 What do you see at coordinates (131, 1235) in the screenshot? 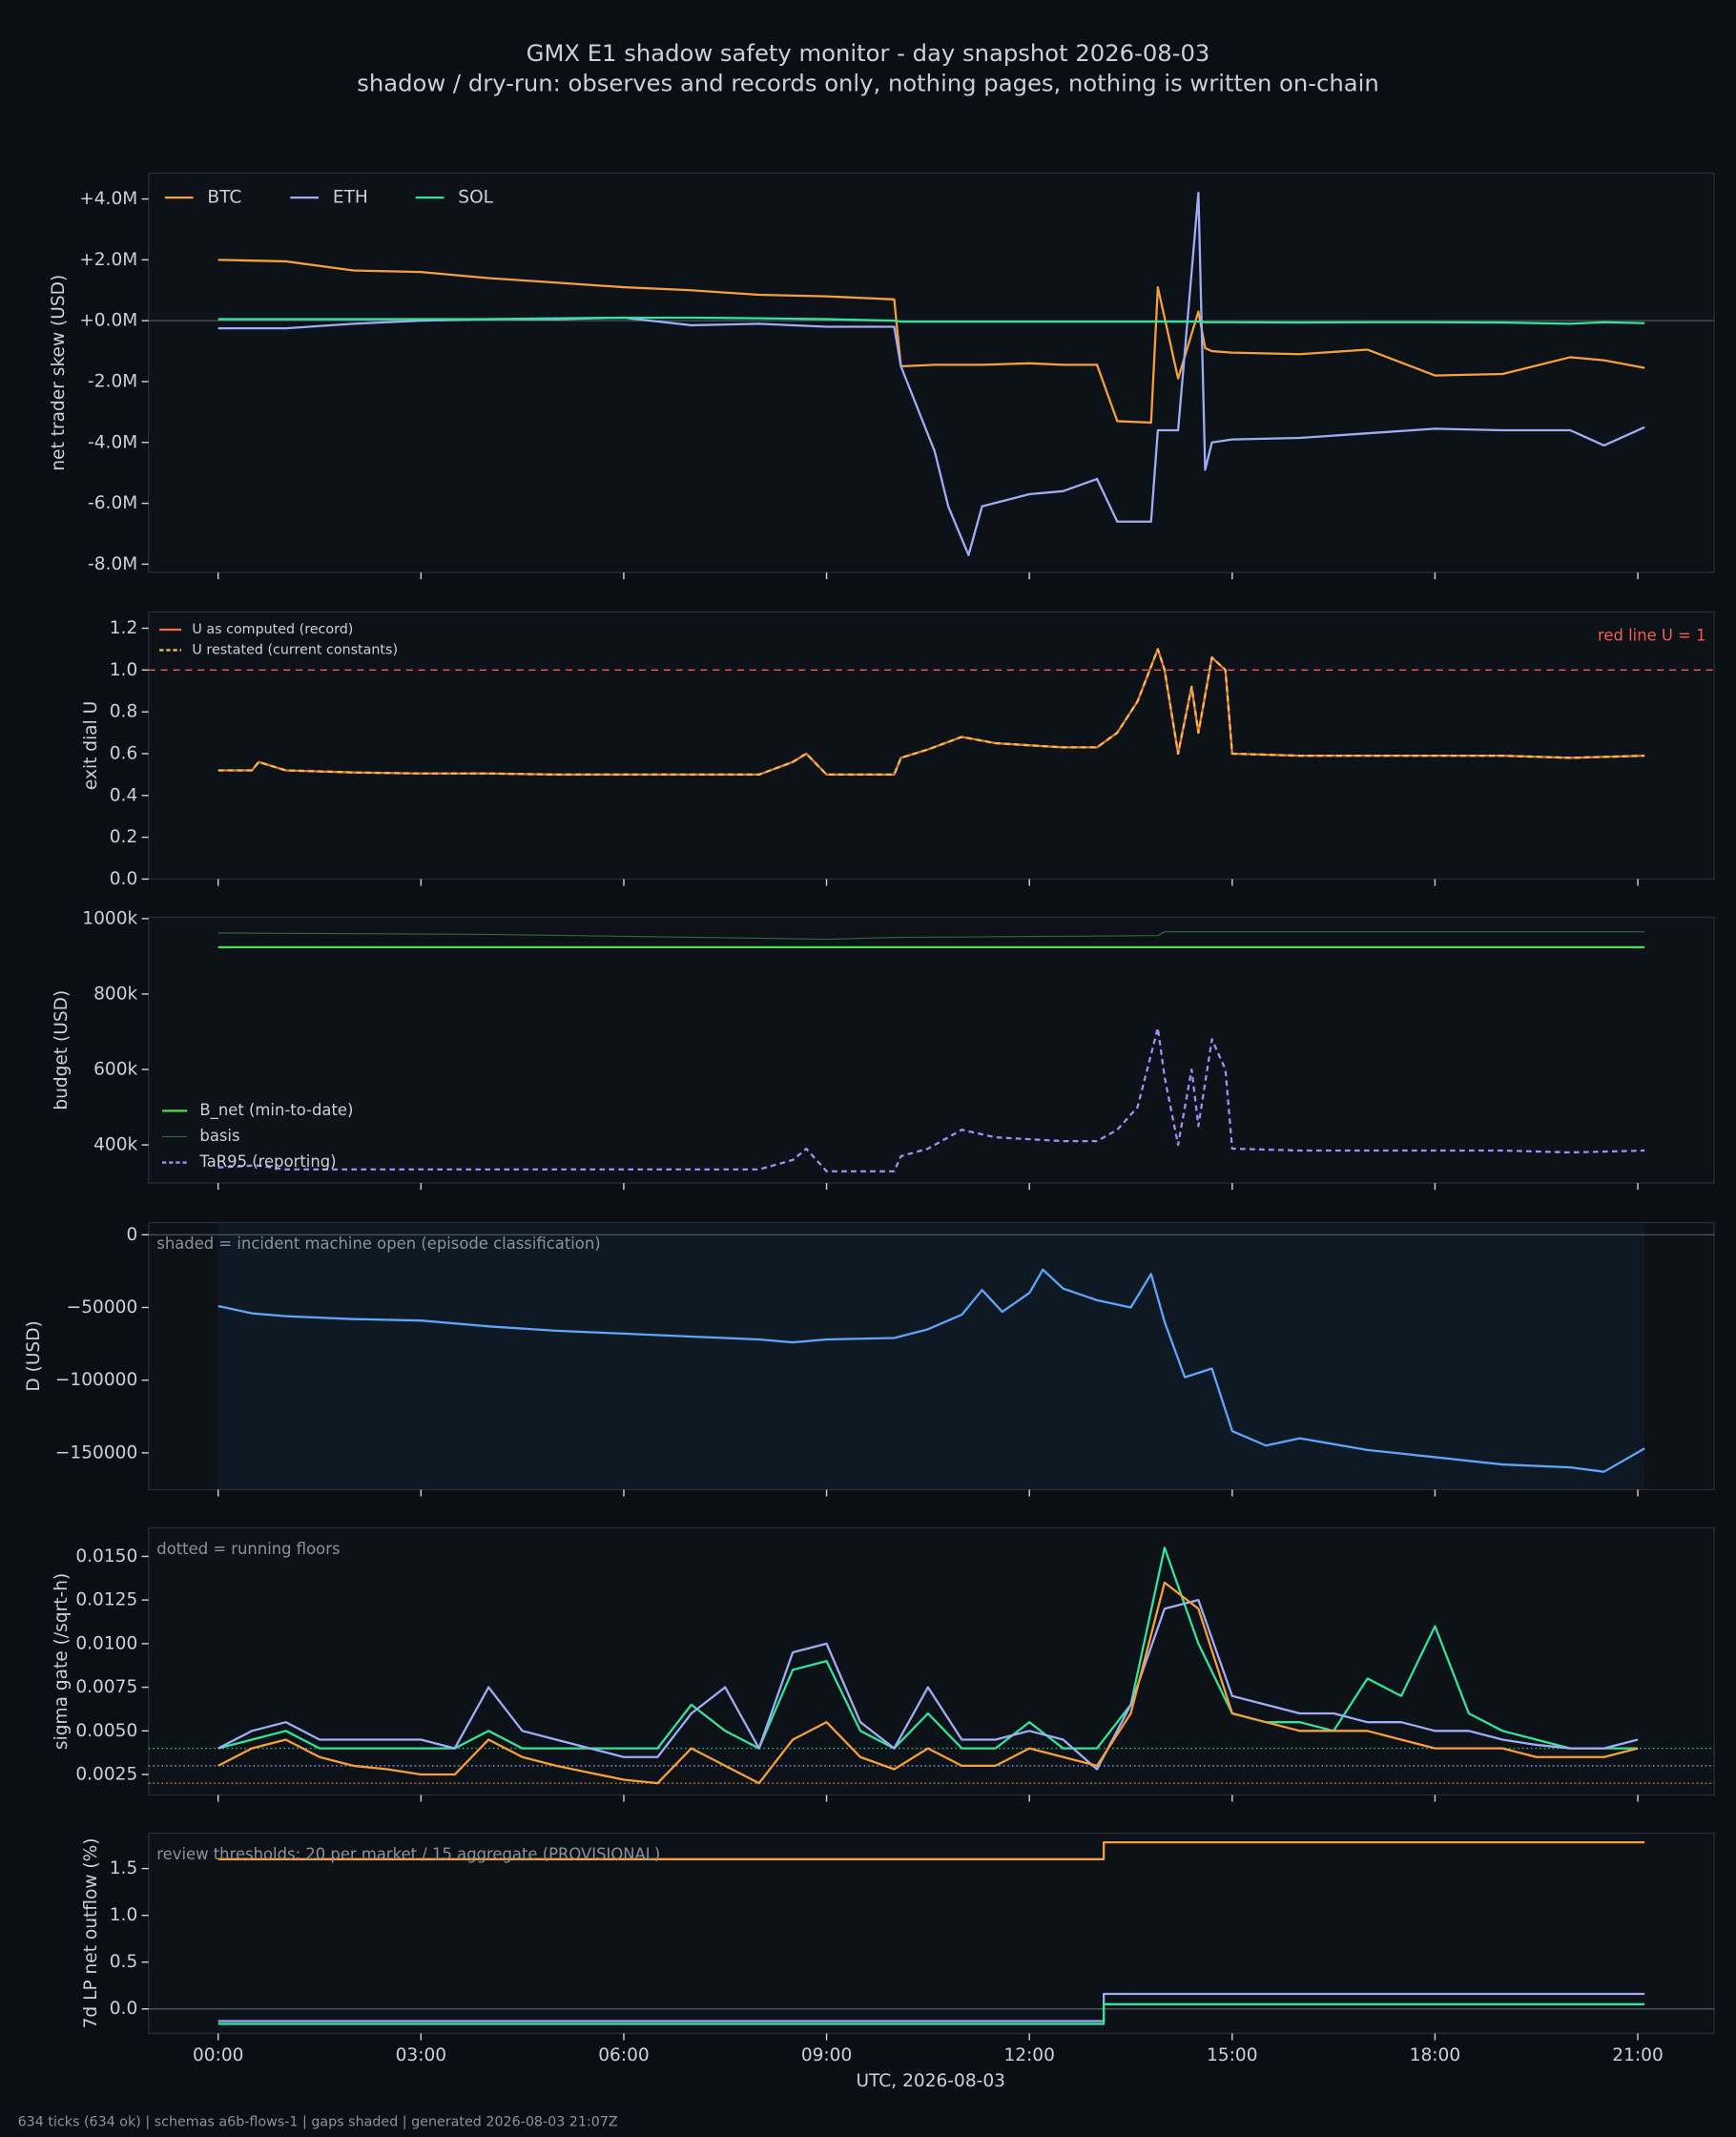
I see `y-tick-label: 0` at bounding box center [131, 1235].